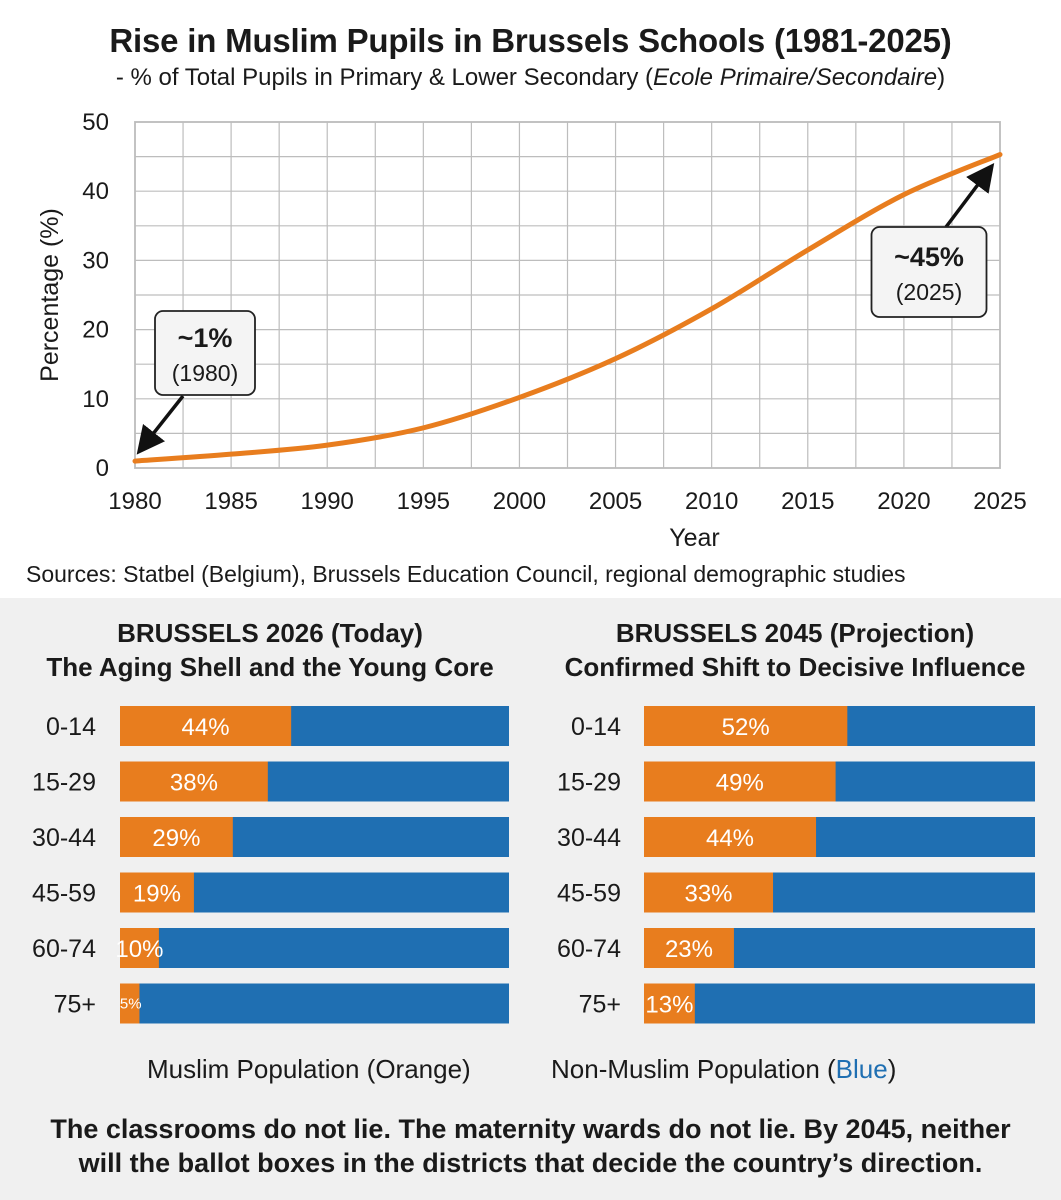 The width and height of the screenshot is (1061, 1200). I want to click on bar-value-label: 52%, so click(746, 727).